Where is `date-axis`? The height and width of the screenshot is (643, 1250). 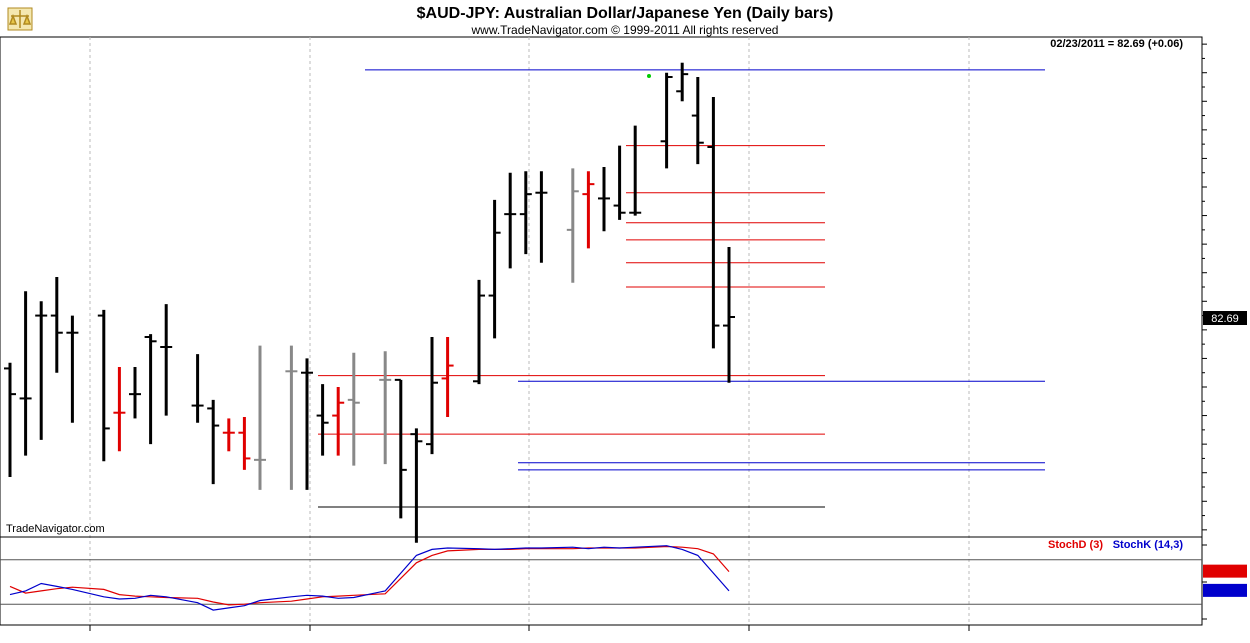
date-axis is located at coordinates (529, 628).